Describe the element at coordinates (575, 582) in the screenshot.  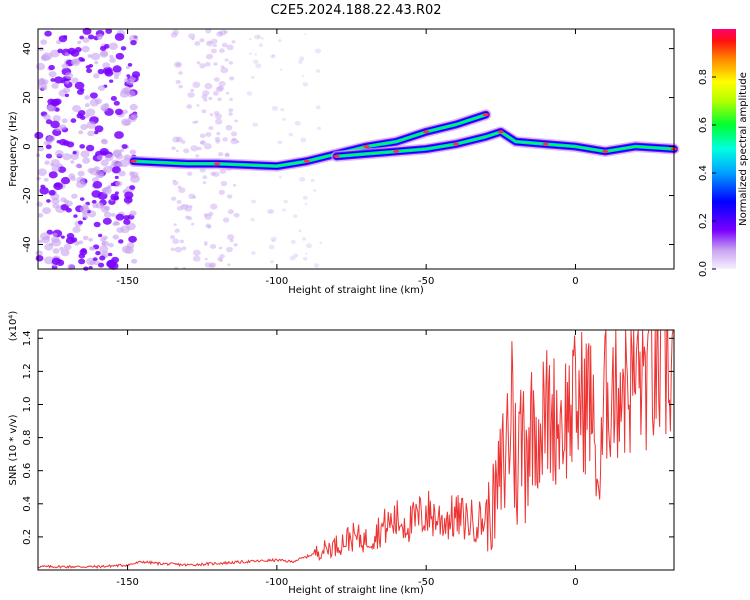
I see `x-tick-label: 0` at that location.